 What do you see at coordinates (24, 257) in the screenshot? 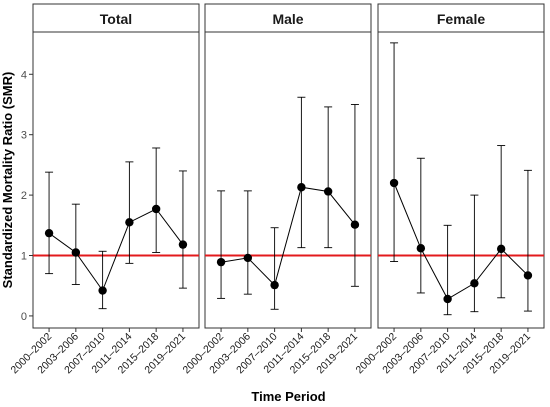
I see `y-tick-label: 1` at bounding box center [24, 257].